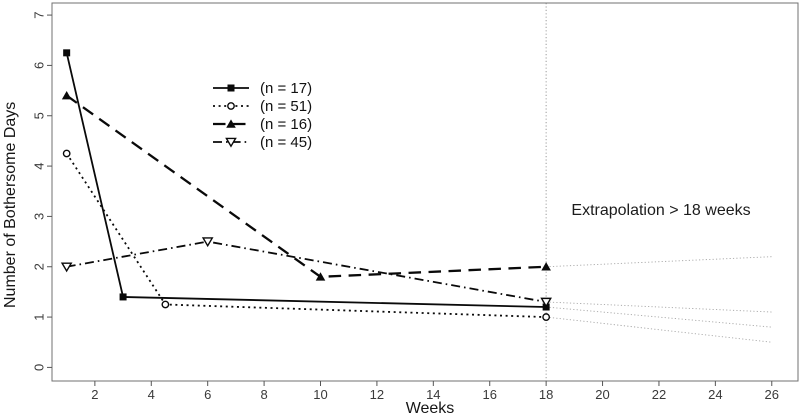  I want to click on filled-triangle-up-icon, so click(231, 123).